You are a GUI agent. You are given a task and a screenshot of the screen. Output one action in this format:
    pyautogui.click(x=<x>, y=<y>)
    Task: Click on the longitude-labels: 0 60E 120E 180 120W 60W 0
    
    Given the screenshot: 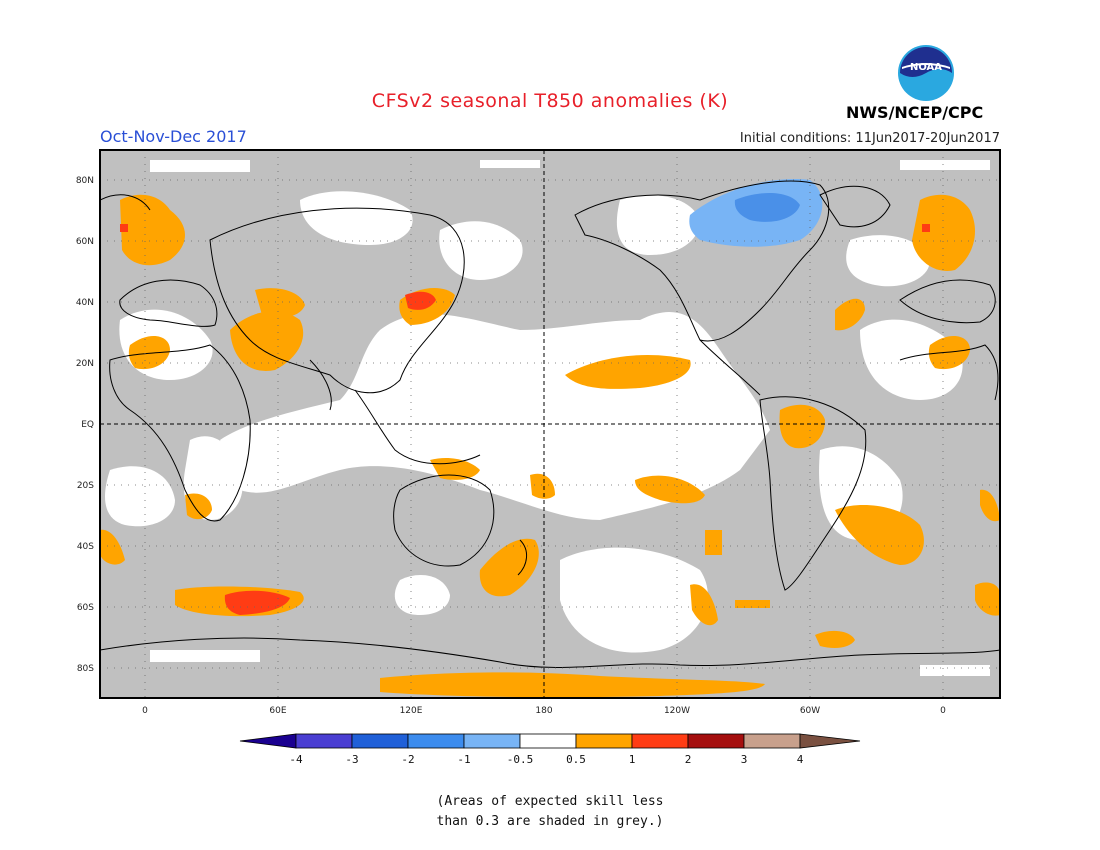 What is the action you would take?
    pyautogui.click(x=544, y=711)
    